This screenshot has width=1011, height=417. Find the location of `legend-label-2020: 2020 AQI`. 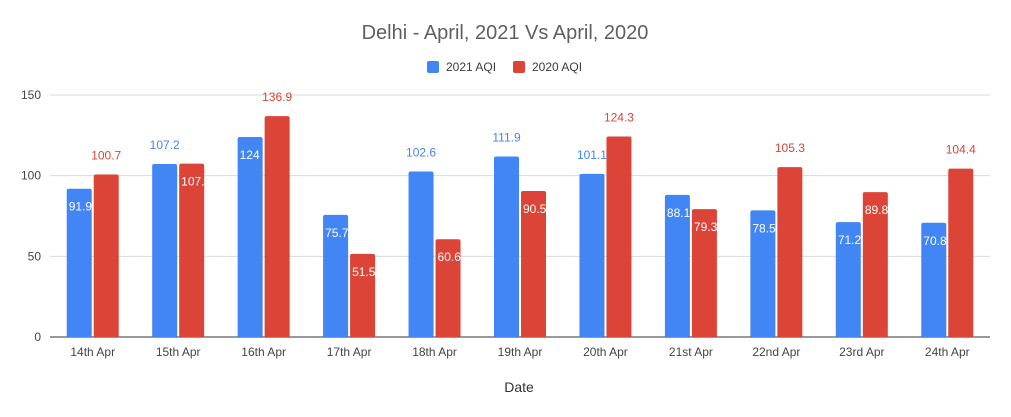

legend-label-2020: 2020 AQI is located at coordinates (557, 67).